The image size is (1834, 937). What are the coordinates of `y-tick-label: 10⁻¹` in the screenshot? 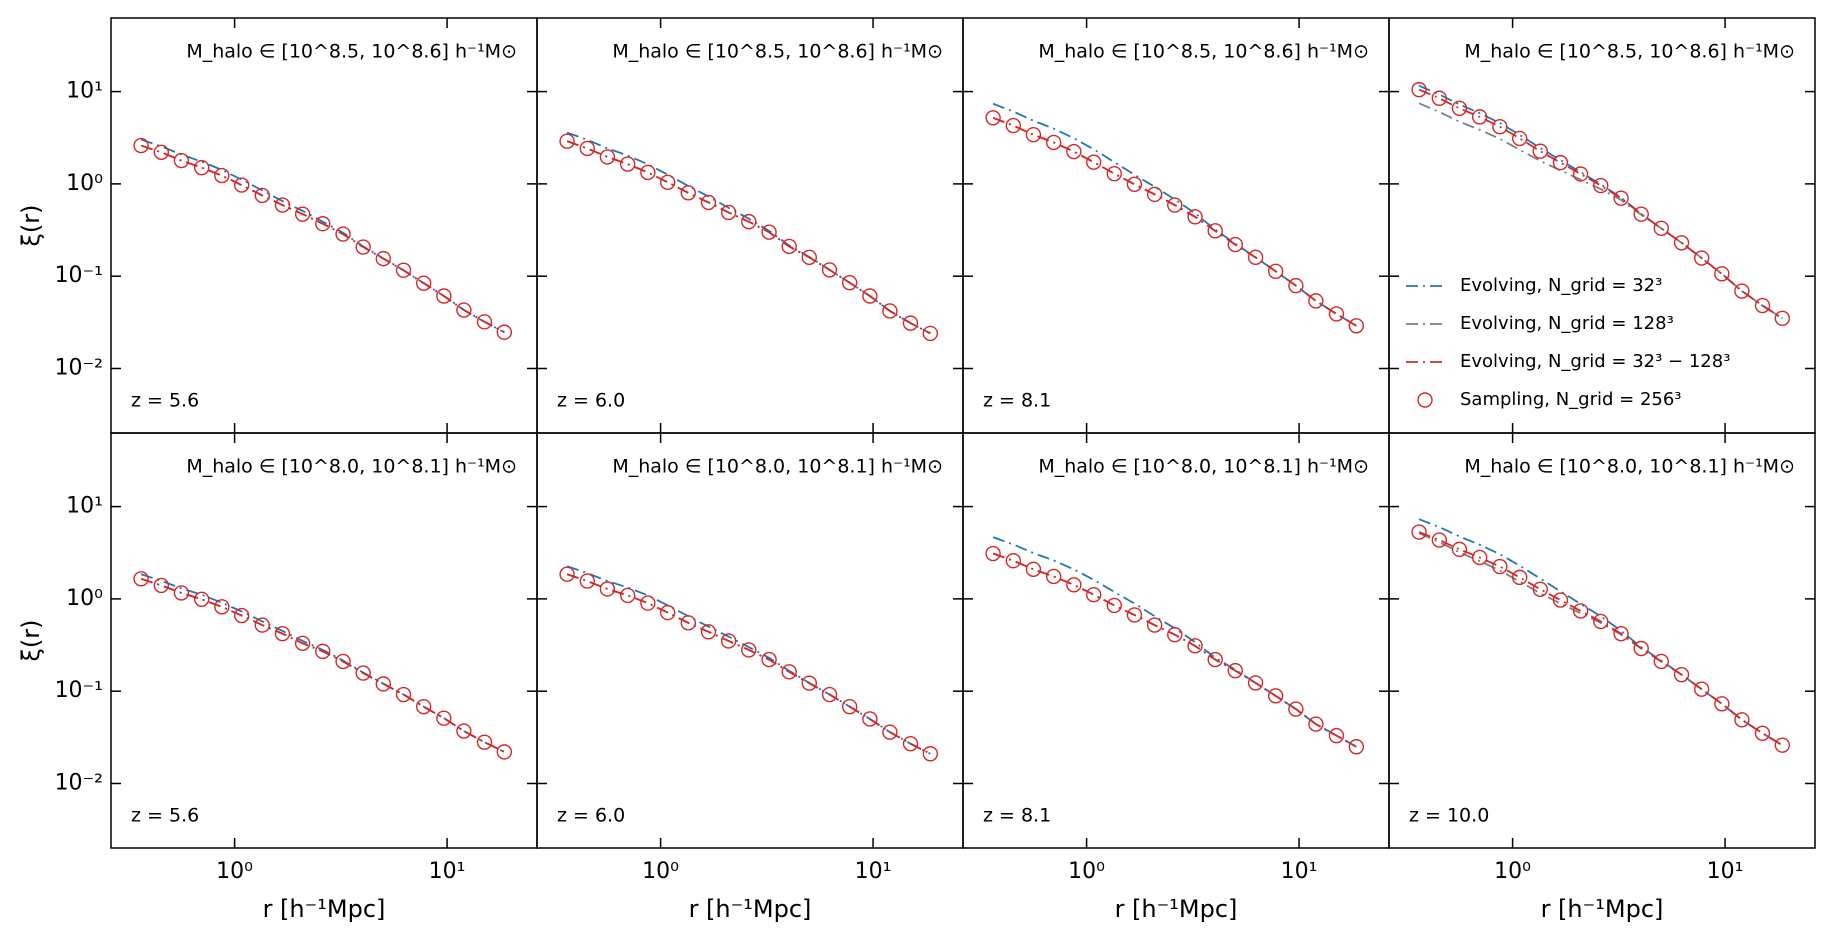 It's located at (79, 690).